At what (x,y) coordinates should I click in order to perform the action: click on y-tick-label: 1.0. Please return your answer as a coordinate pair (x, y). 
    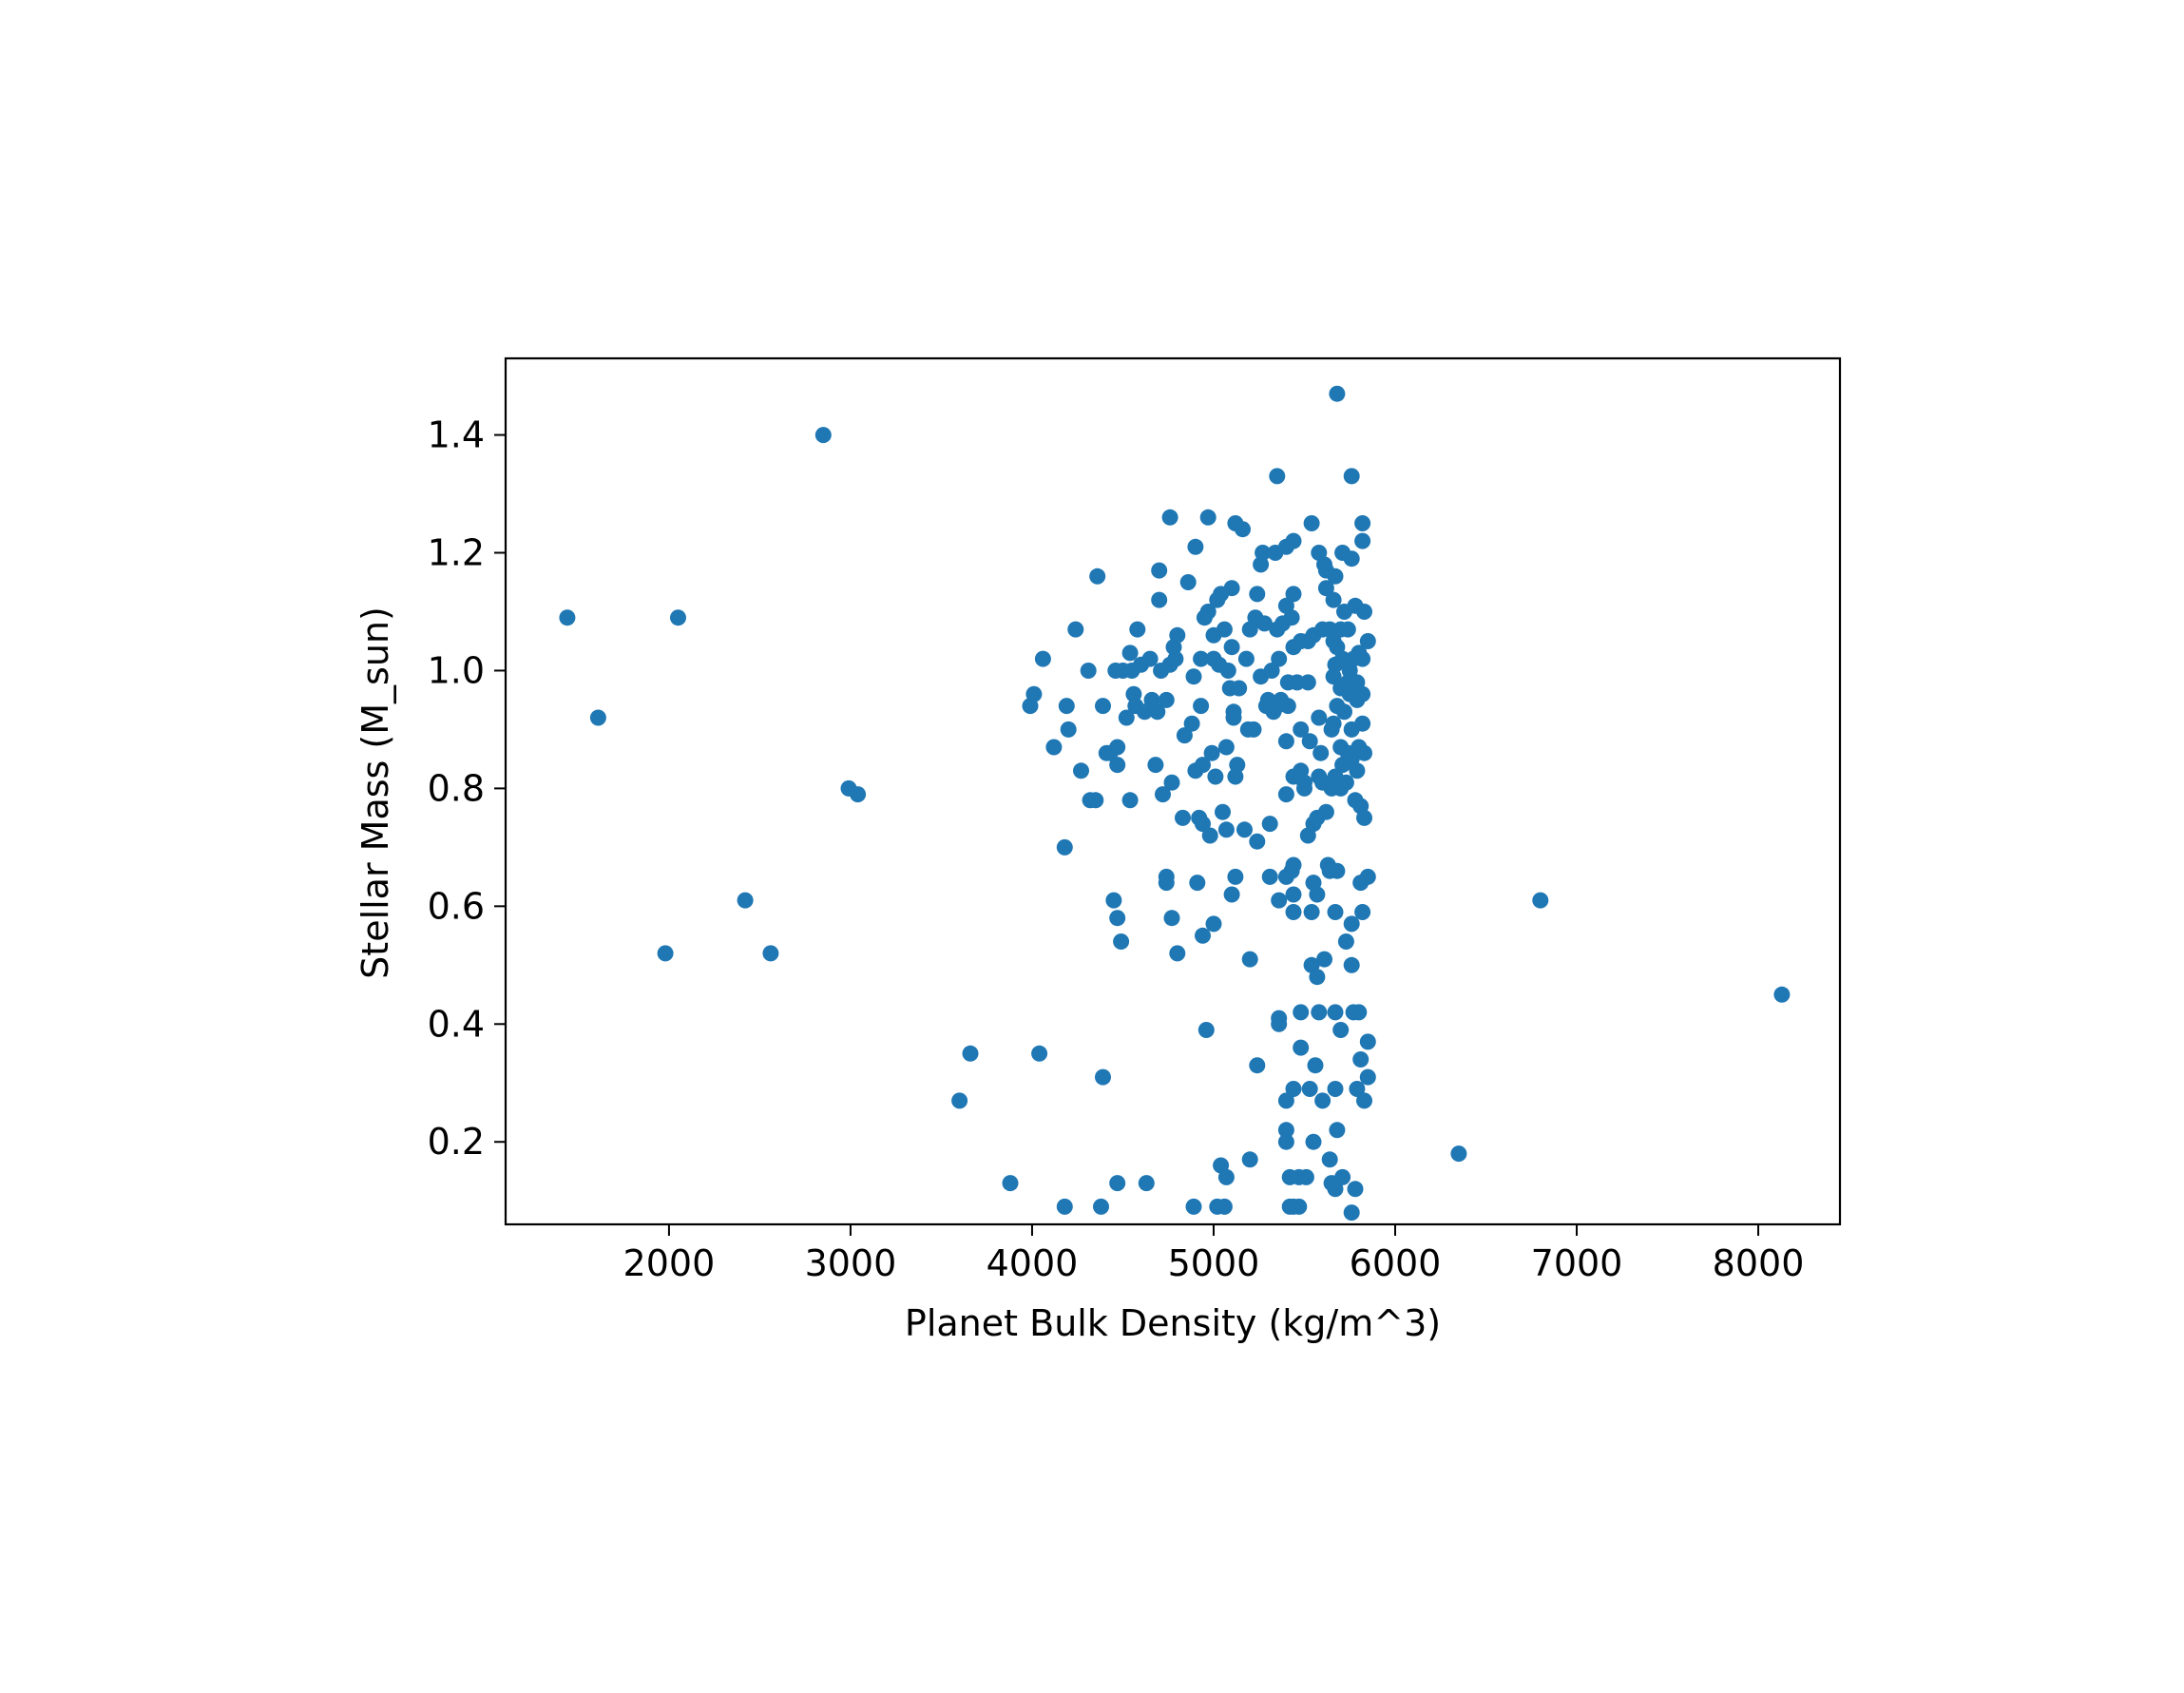
    Looking at the image, I should click on (456, 670).